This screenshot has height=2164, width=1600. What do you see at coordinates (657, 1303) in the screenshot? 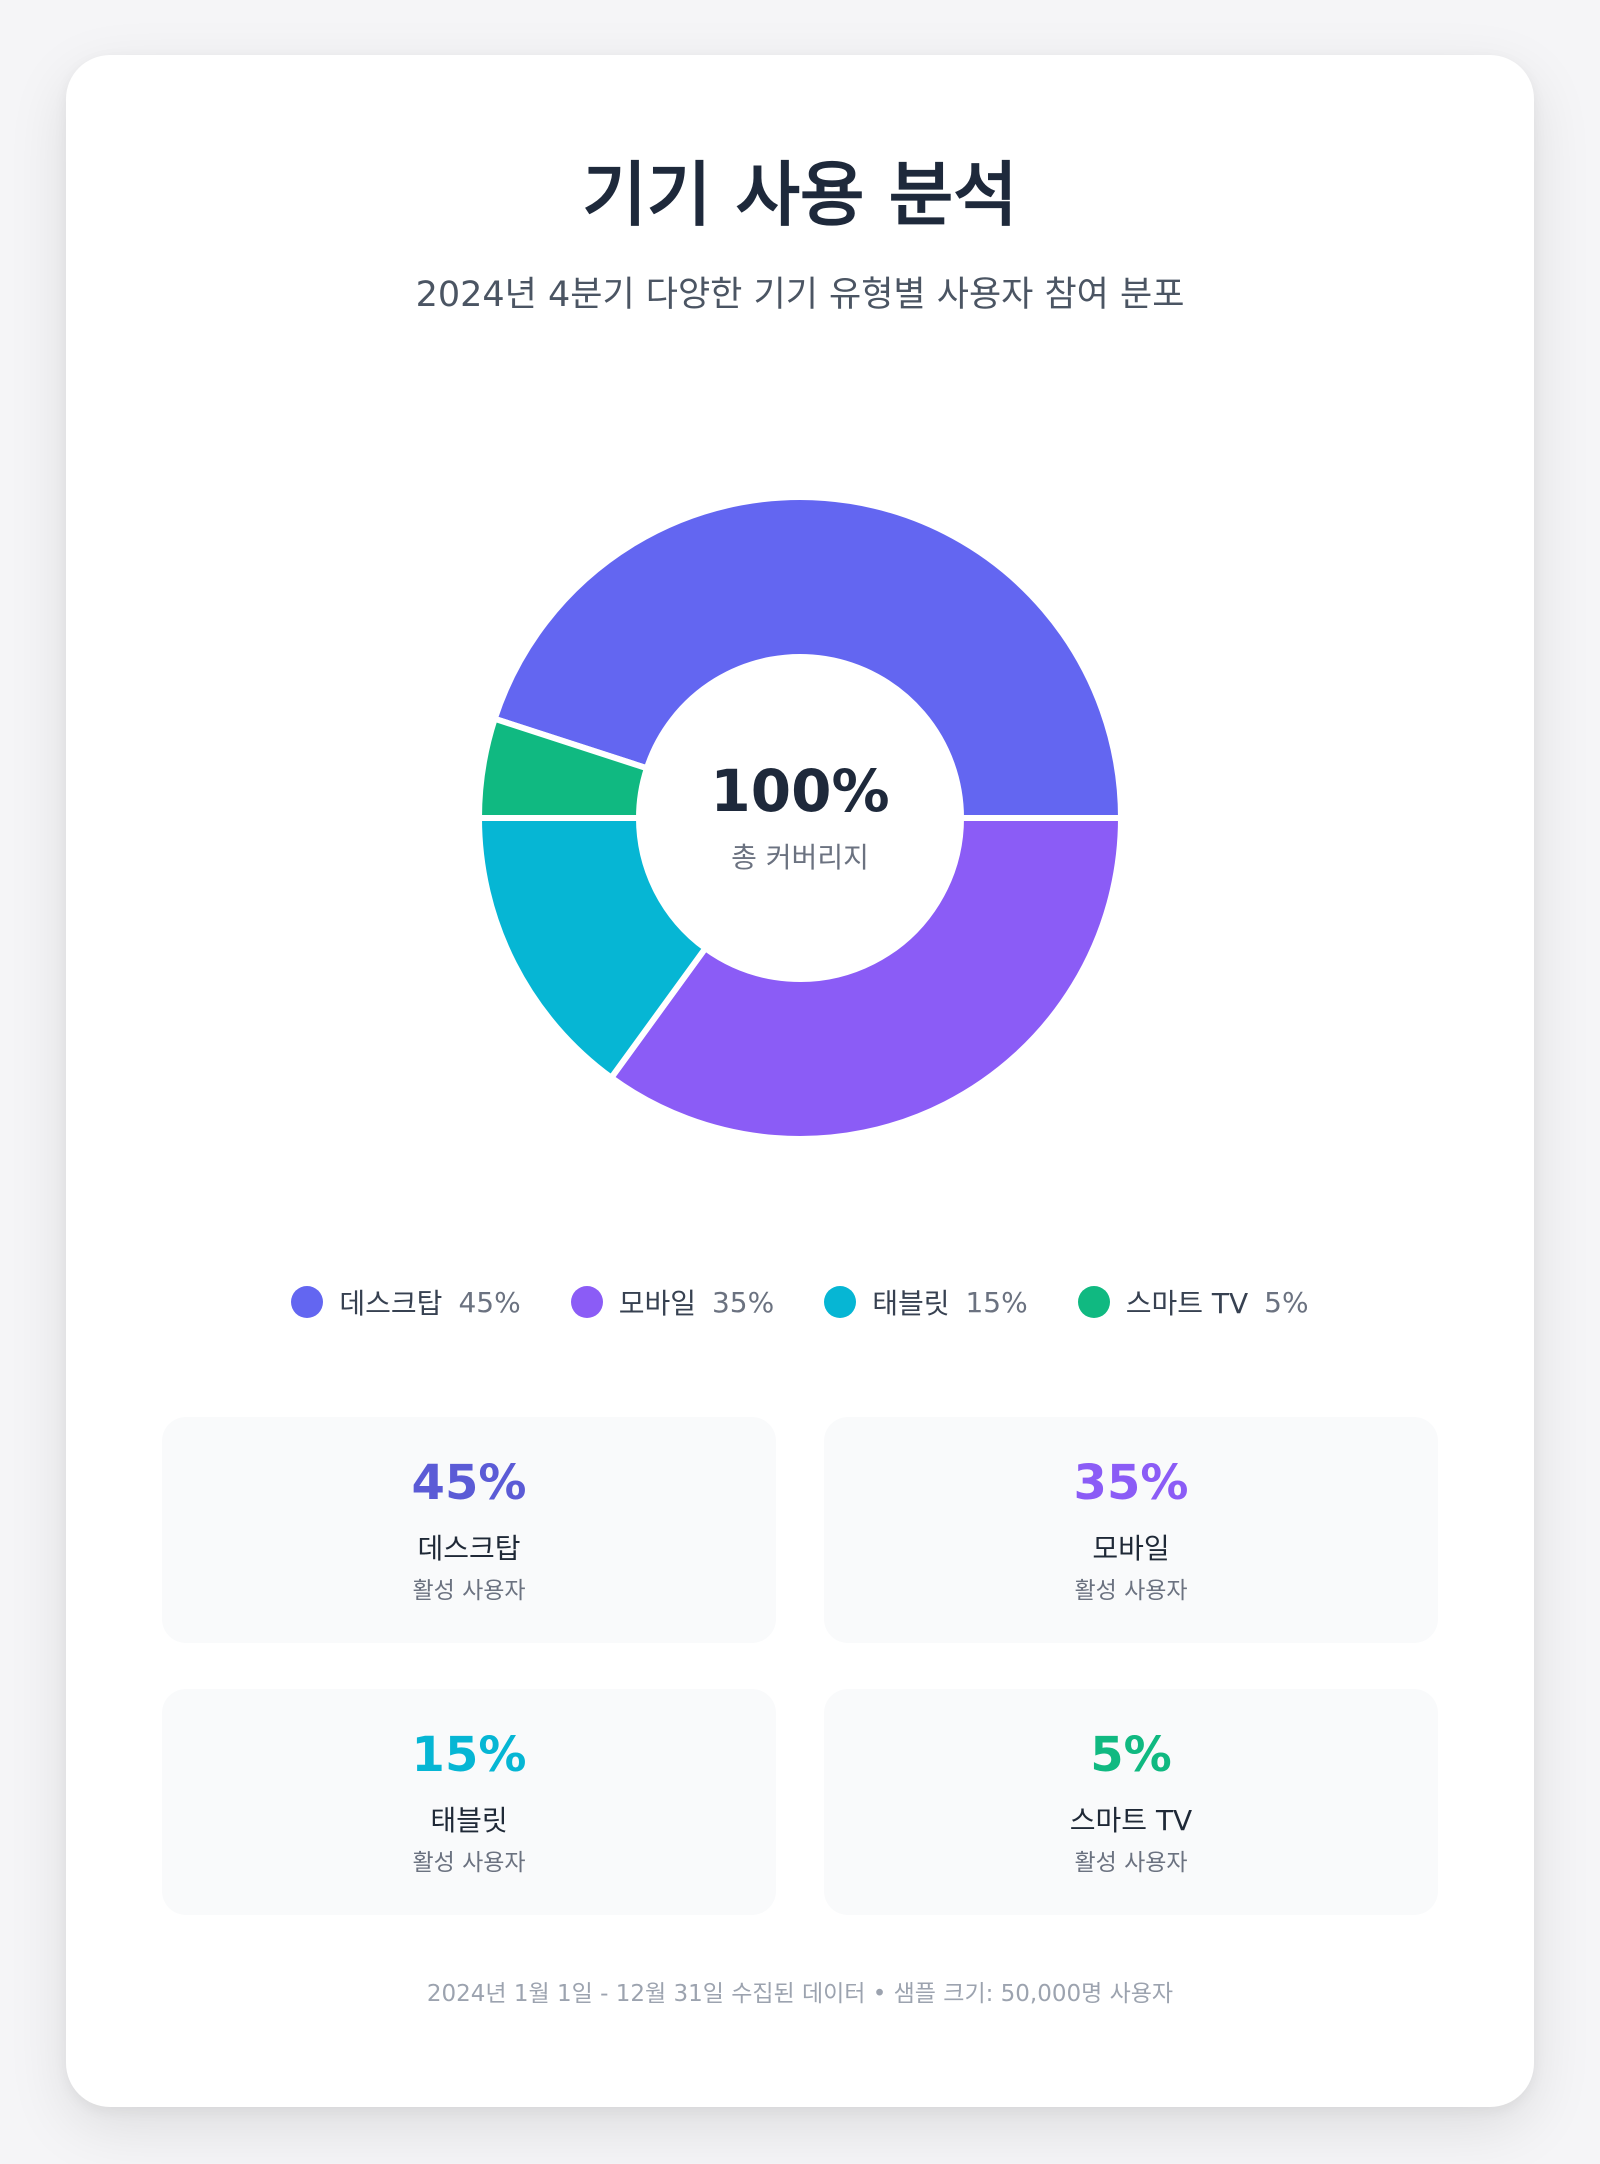
I see `legend-label: 모바일` at bounding box center [657, 1303].